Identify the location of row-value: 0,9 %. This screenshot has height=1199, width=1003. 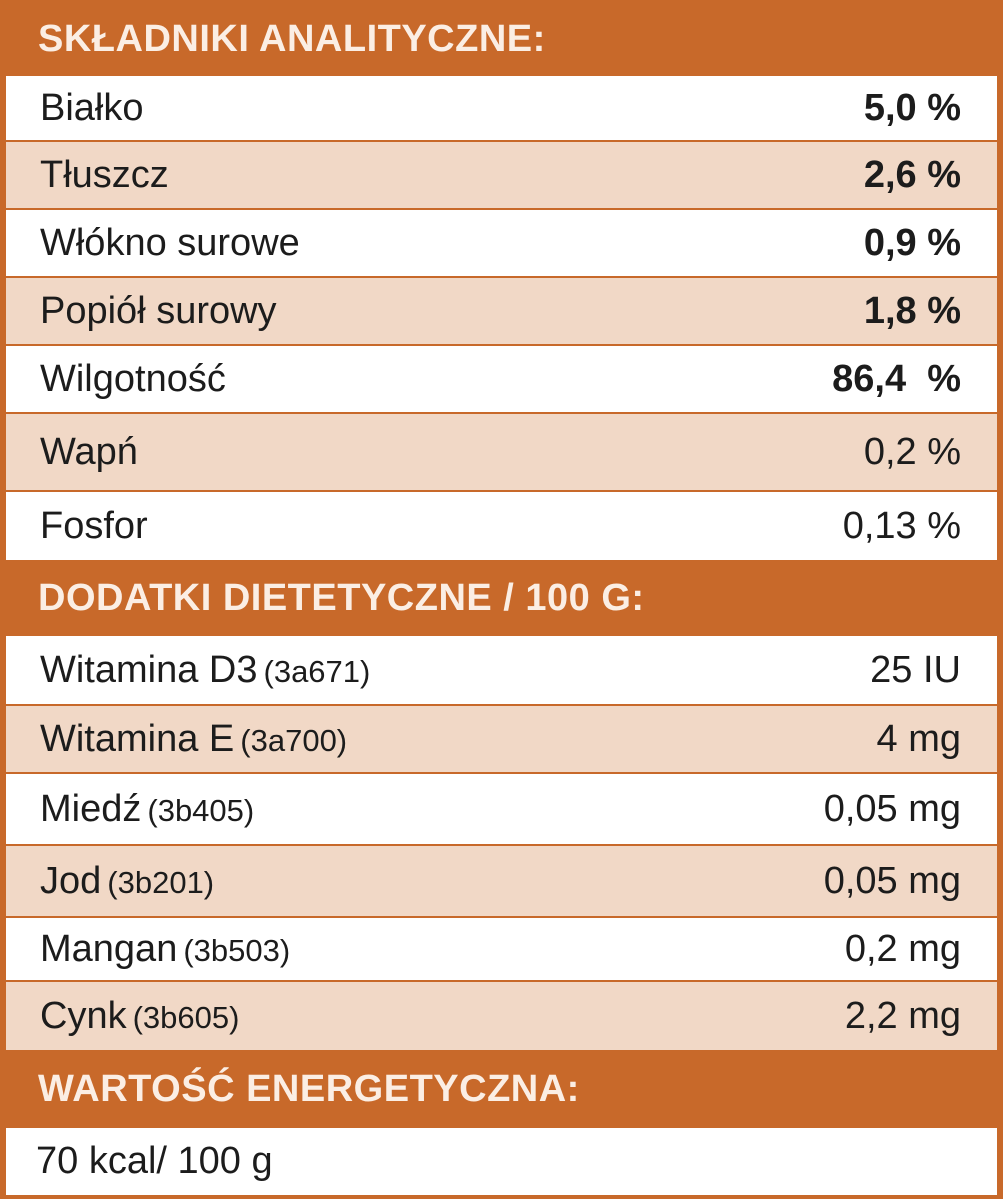
(912, 242).